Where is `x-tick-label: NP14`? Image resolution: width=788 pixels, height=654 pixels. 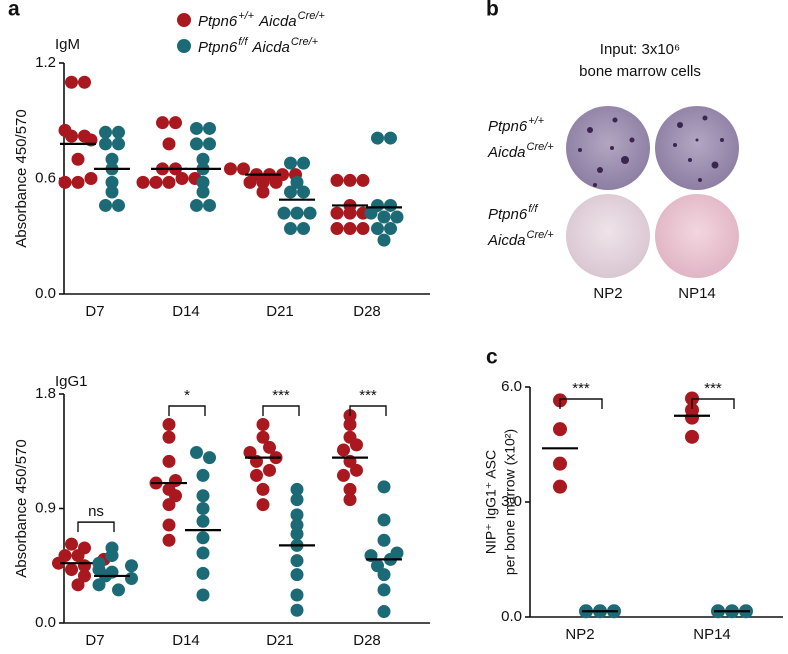 x-tick-label: NP14 is located at coordinates (712, 634).